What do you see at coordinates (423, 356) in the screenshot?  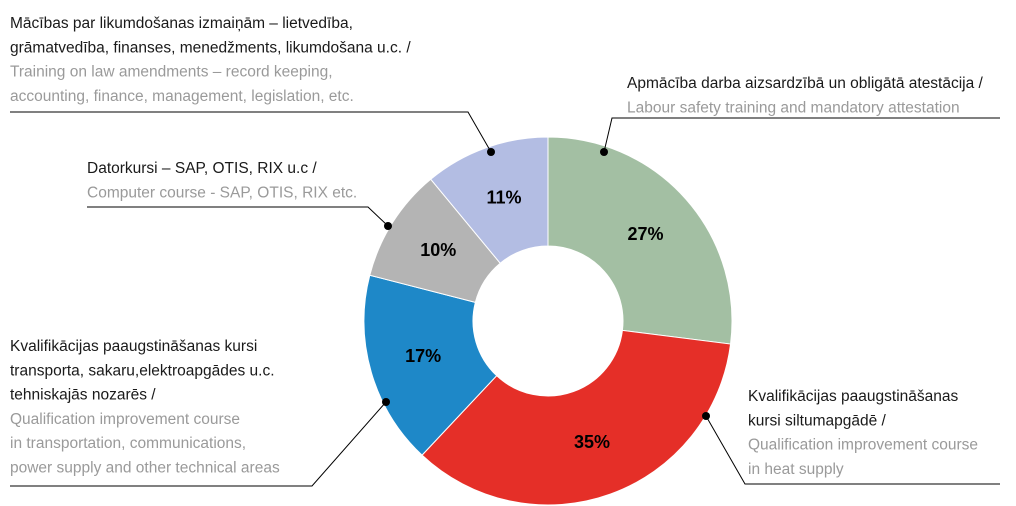 I see `data-label: 17%` at bounding box center [423, 356].